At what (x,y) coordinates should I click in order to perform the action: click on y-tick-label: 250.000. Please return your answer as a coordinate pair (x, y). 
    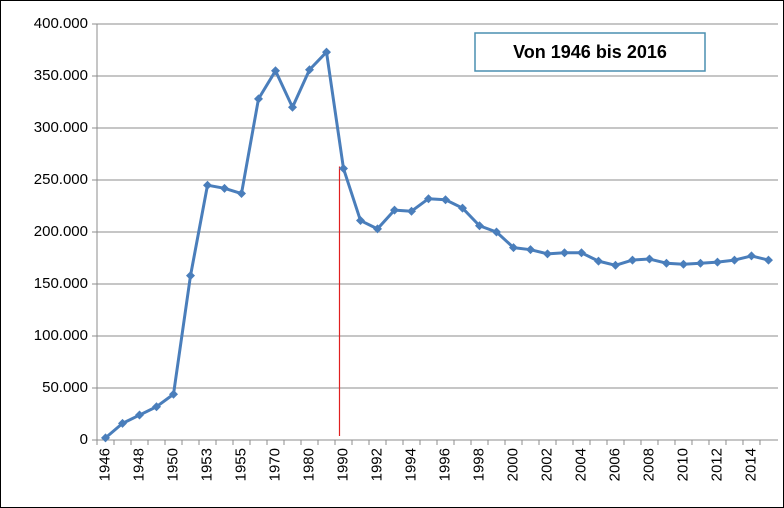
    Looking at the image, I should click on (61, 179).